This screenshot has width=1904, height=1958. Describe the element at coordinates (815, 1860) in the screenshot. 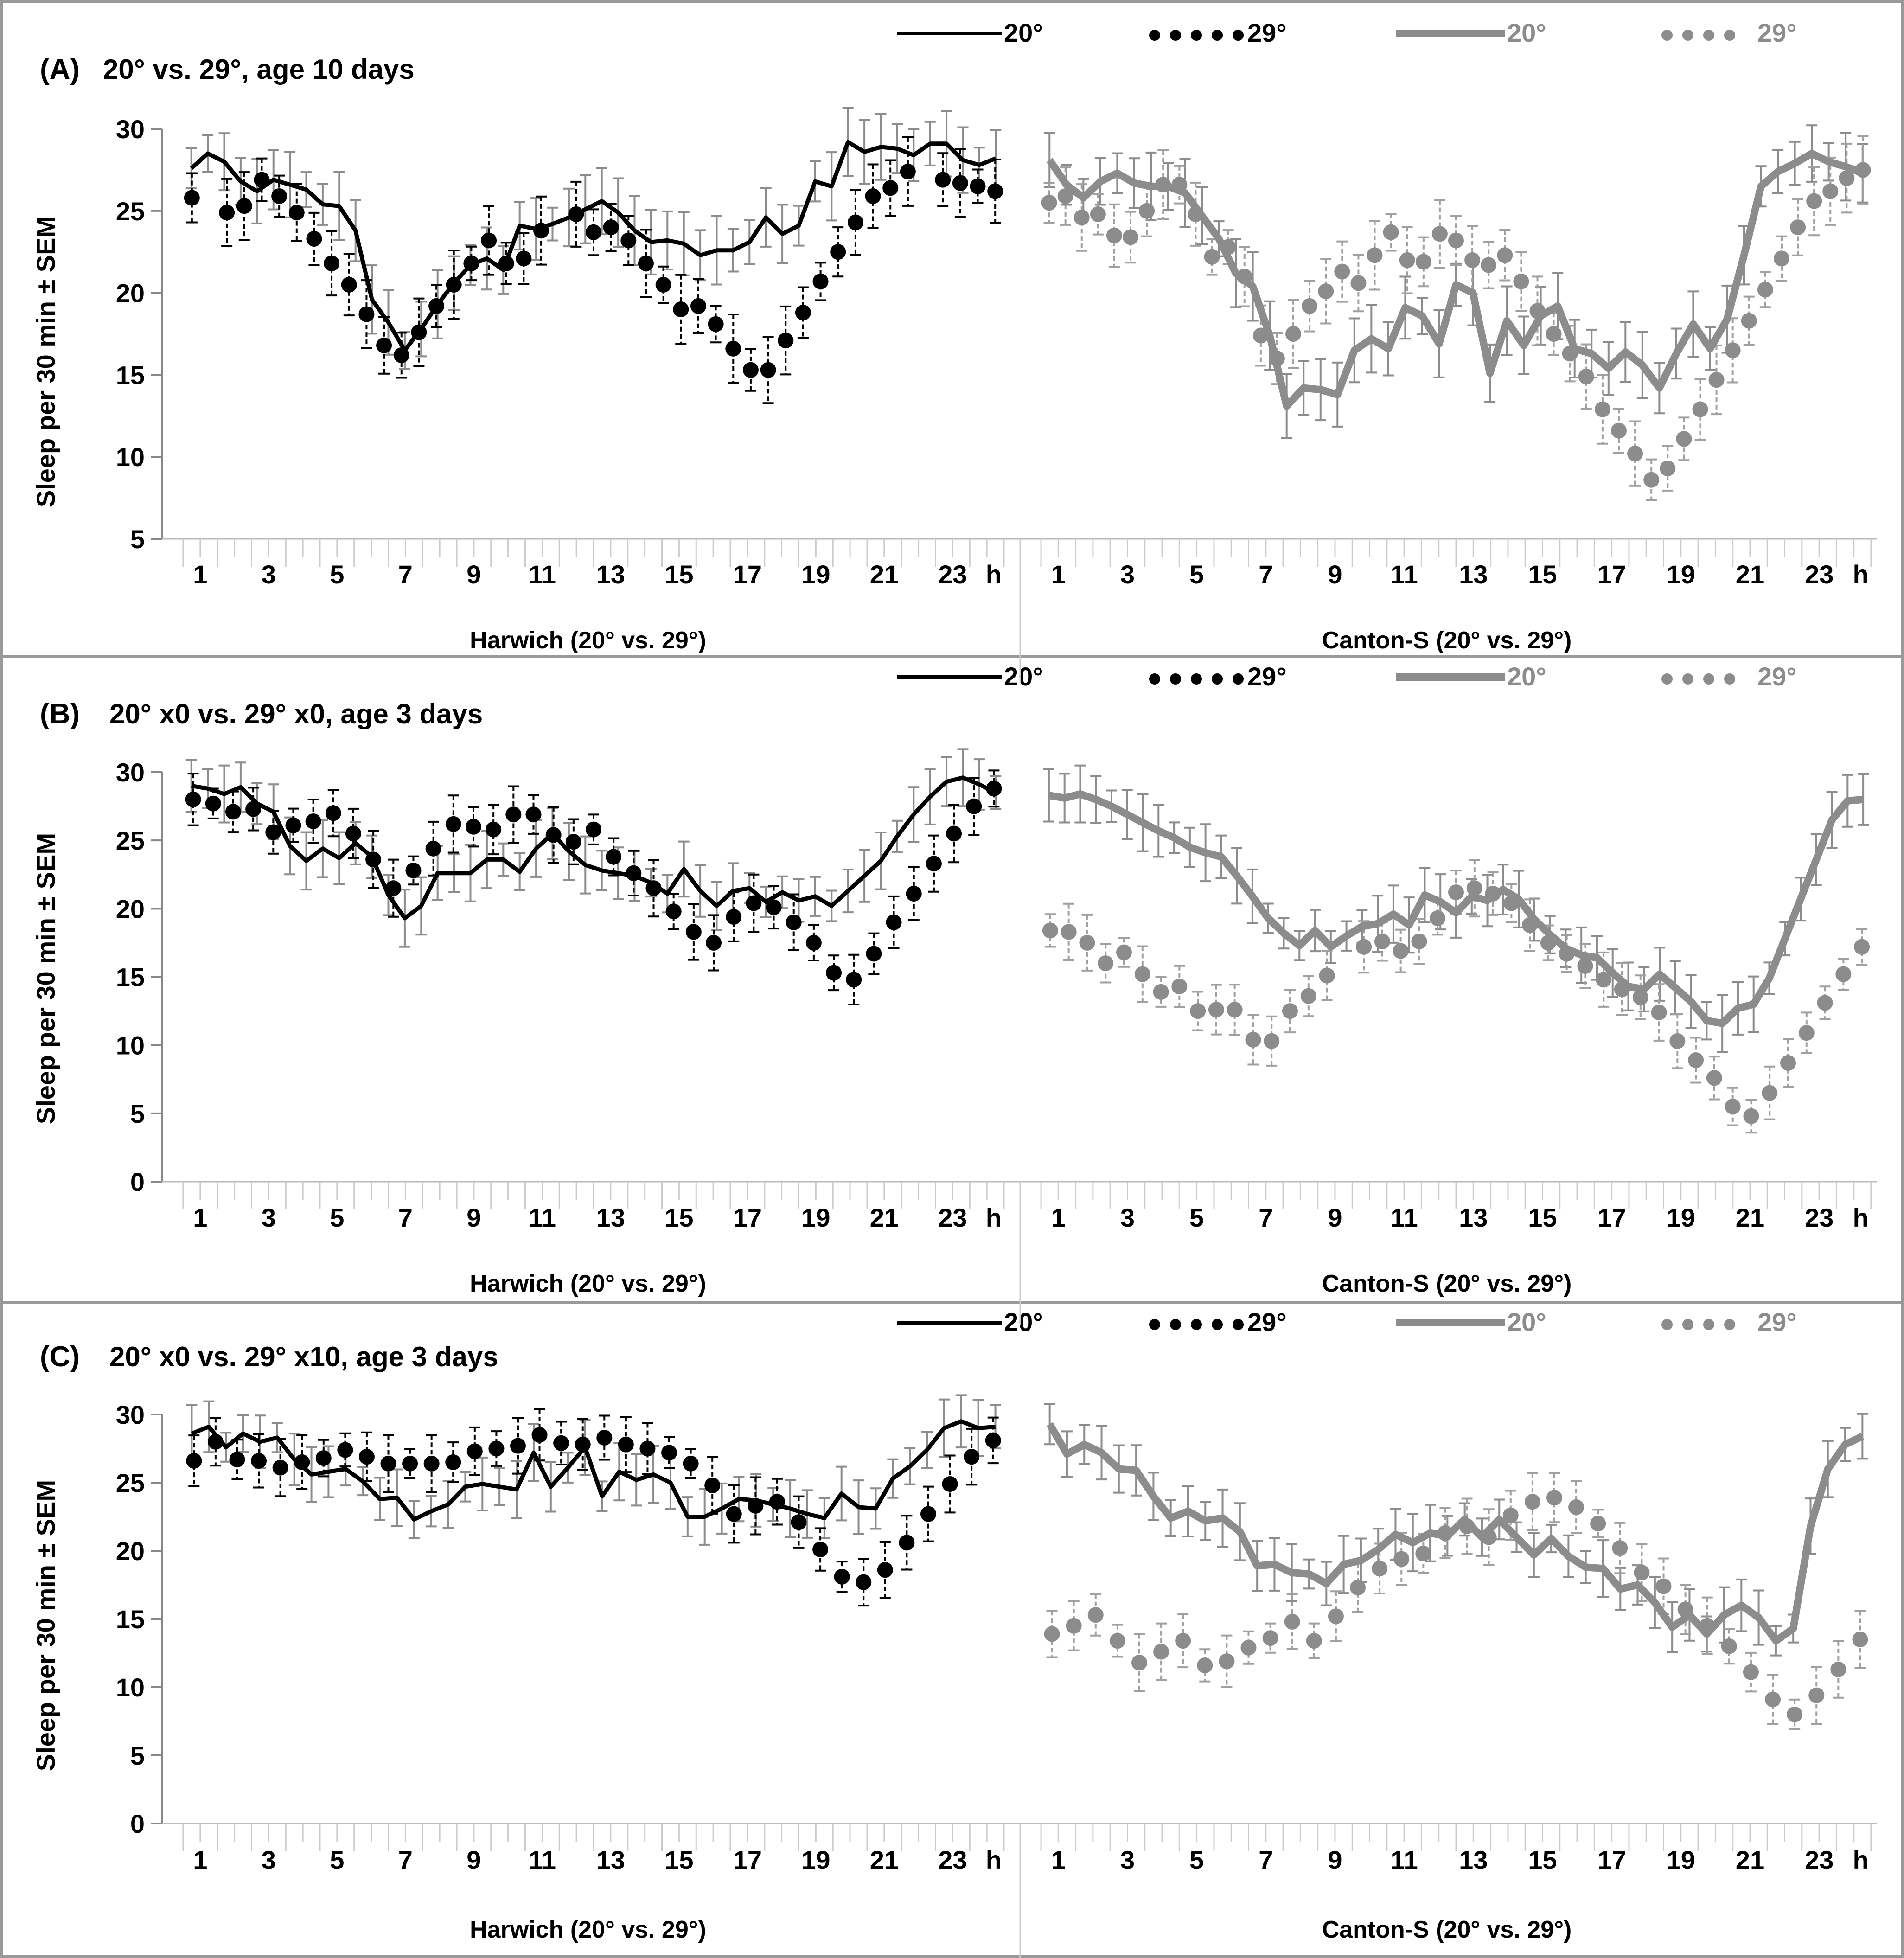

I see `x-tick-label: 19` at that location.